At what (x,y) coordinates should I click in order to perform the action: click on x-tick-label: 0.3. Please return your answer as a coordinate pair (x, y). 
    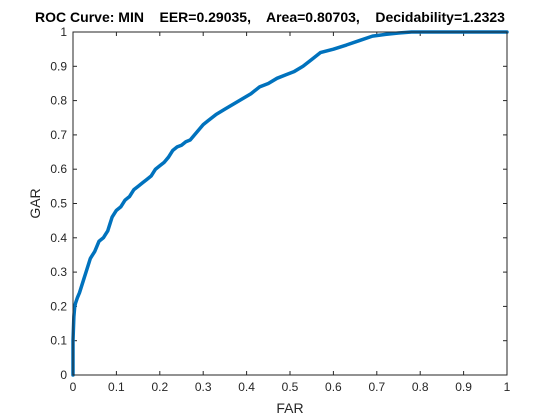
    Looking at the image, I should click on (203, 387).